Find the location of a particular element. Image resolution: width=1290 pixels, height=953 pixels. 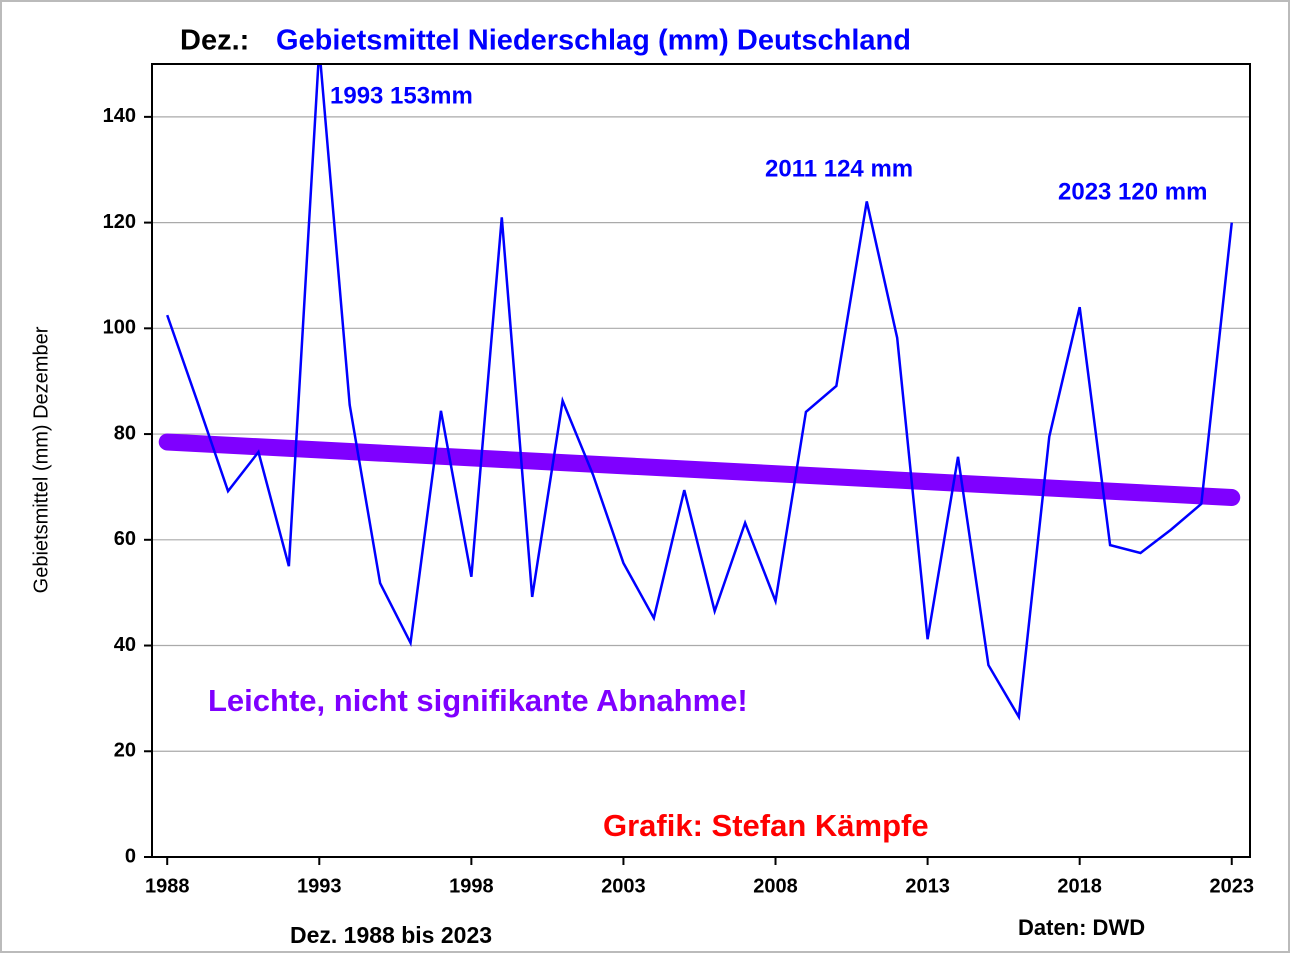

y-tick-label: 80 is located at coordinates (125, 433).